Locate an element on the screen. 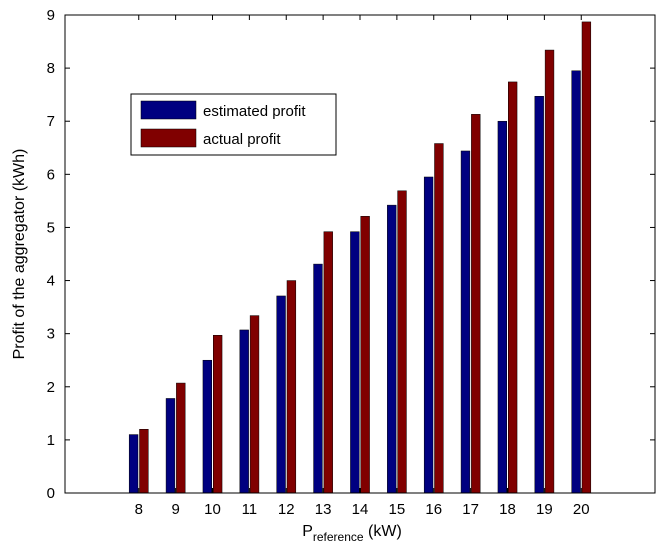  x-axis-label-main: P is located at coordinates (307, 531).